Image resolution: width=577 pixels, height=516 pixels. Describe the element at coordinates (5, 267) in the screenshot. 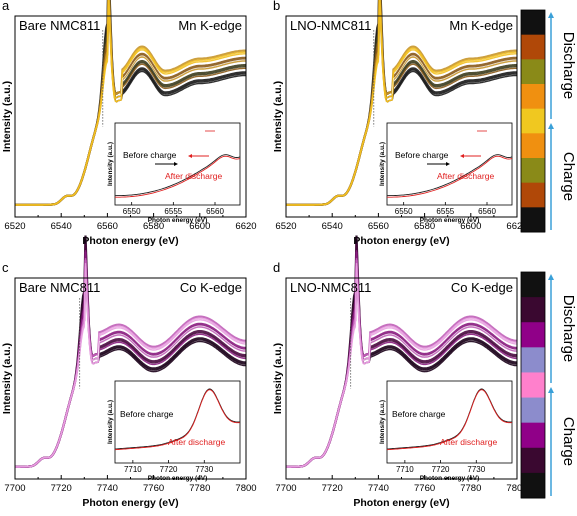

I see `panel-letter: c` at that location.